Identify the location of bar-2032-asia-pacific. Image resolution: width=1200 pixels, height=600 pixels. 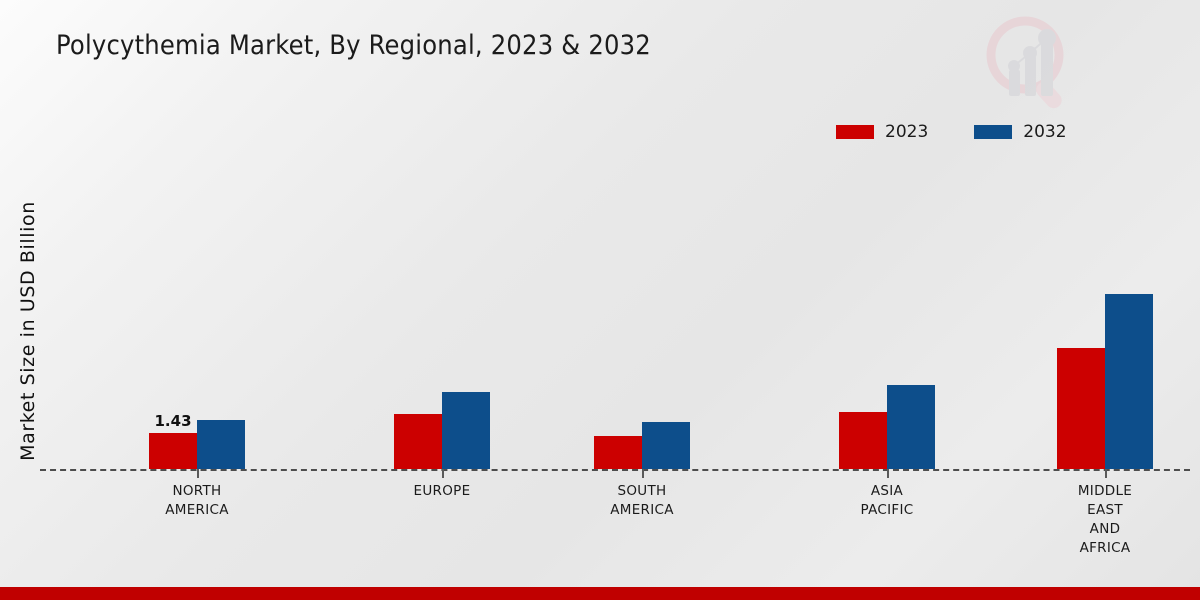
(911, 427).